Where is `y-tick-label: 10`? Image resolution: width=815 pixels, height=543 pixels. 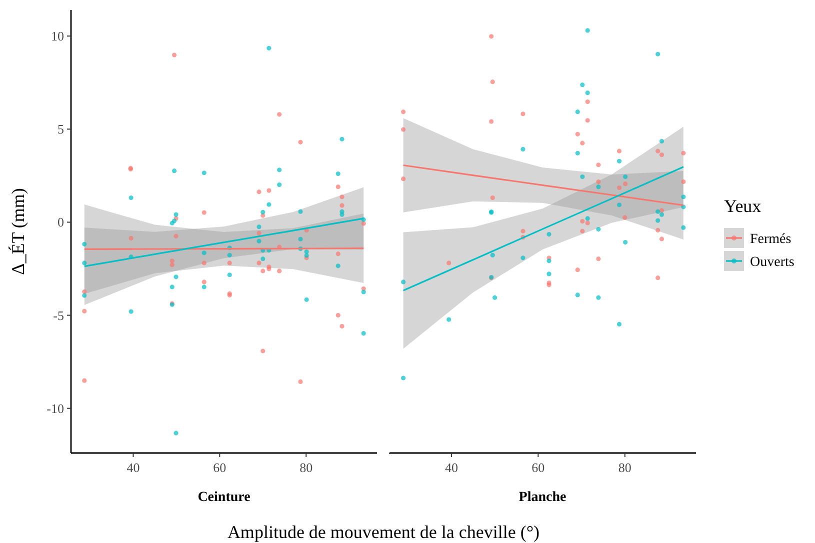
y-tick-label: 10 is located at coordinates (57, 36).